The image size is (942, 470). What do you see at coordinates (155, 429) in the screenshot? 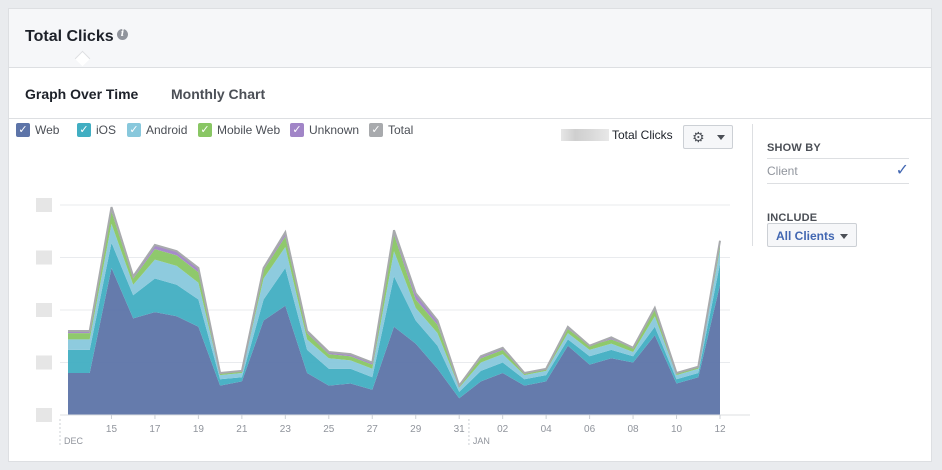
I see `x-tick-label: 17` at bounding box center [155, 429].